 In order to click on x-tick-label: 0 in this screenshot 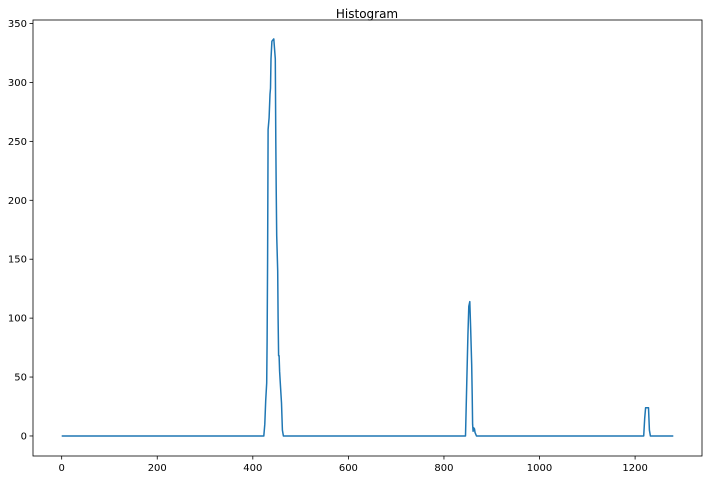, I will do `click(61, 468)`.